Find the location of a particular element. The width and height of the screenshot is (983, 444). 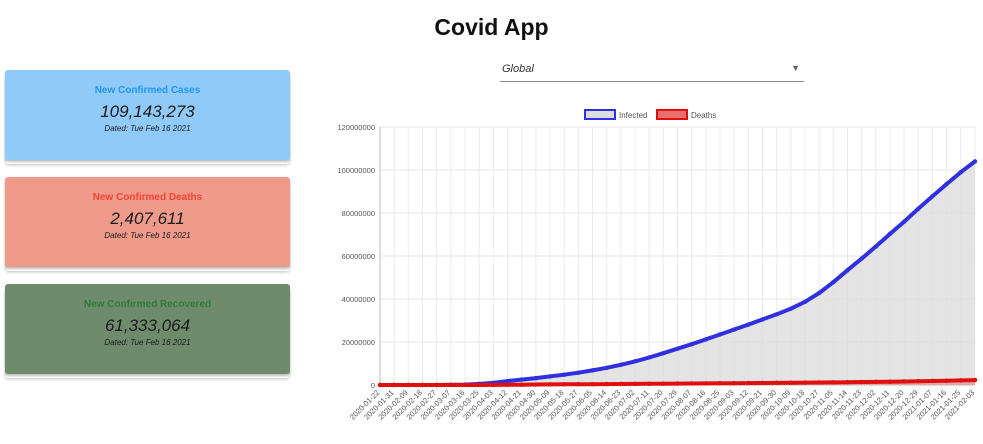

card-label: New Confirmed Recovered is located at coordinates (147, 304).